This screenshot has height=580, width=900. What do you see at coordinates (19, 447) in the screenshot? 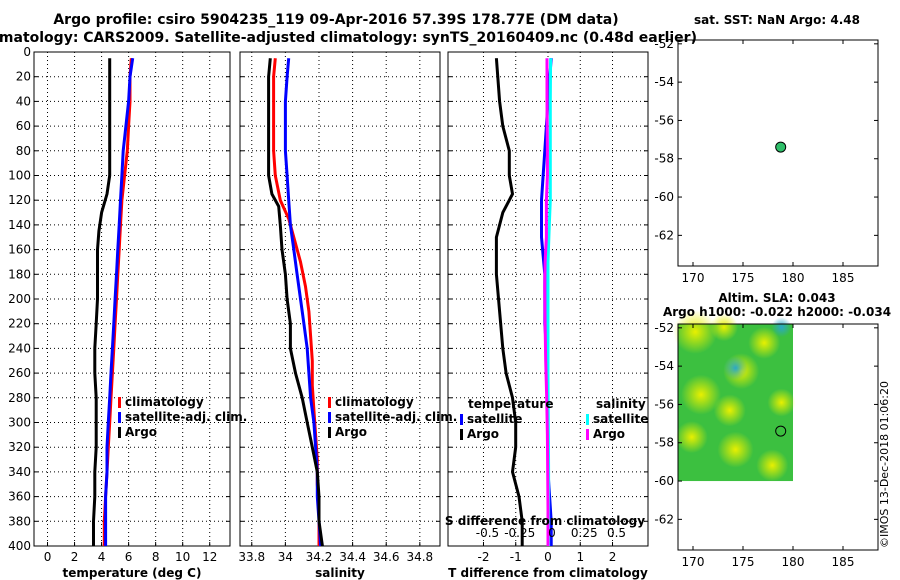
I see `depth-tick-label: 320` at bounding box center [19, 447].